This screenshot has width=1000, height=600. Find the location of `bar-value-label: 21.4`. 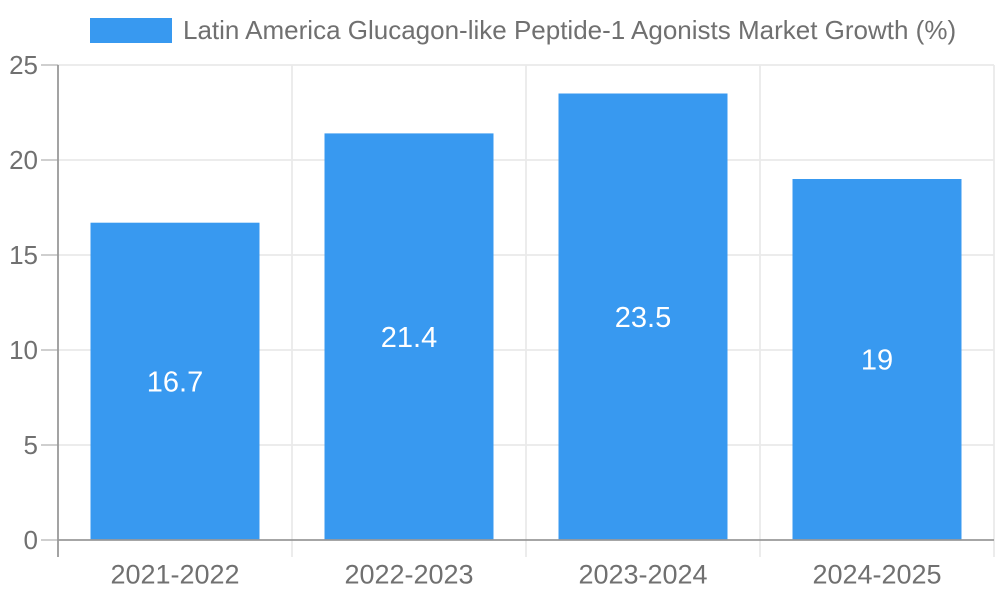

bar-value-label: 21.4 is located at coordinates (409, 338).